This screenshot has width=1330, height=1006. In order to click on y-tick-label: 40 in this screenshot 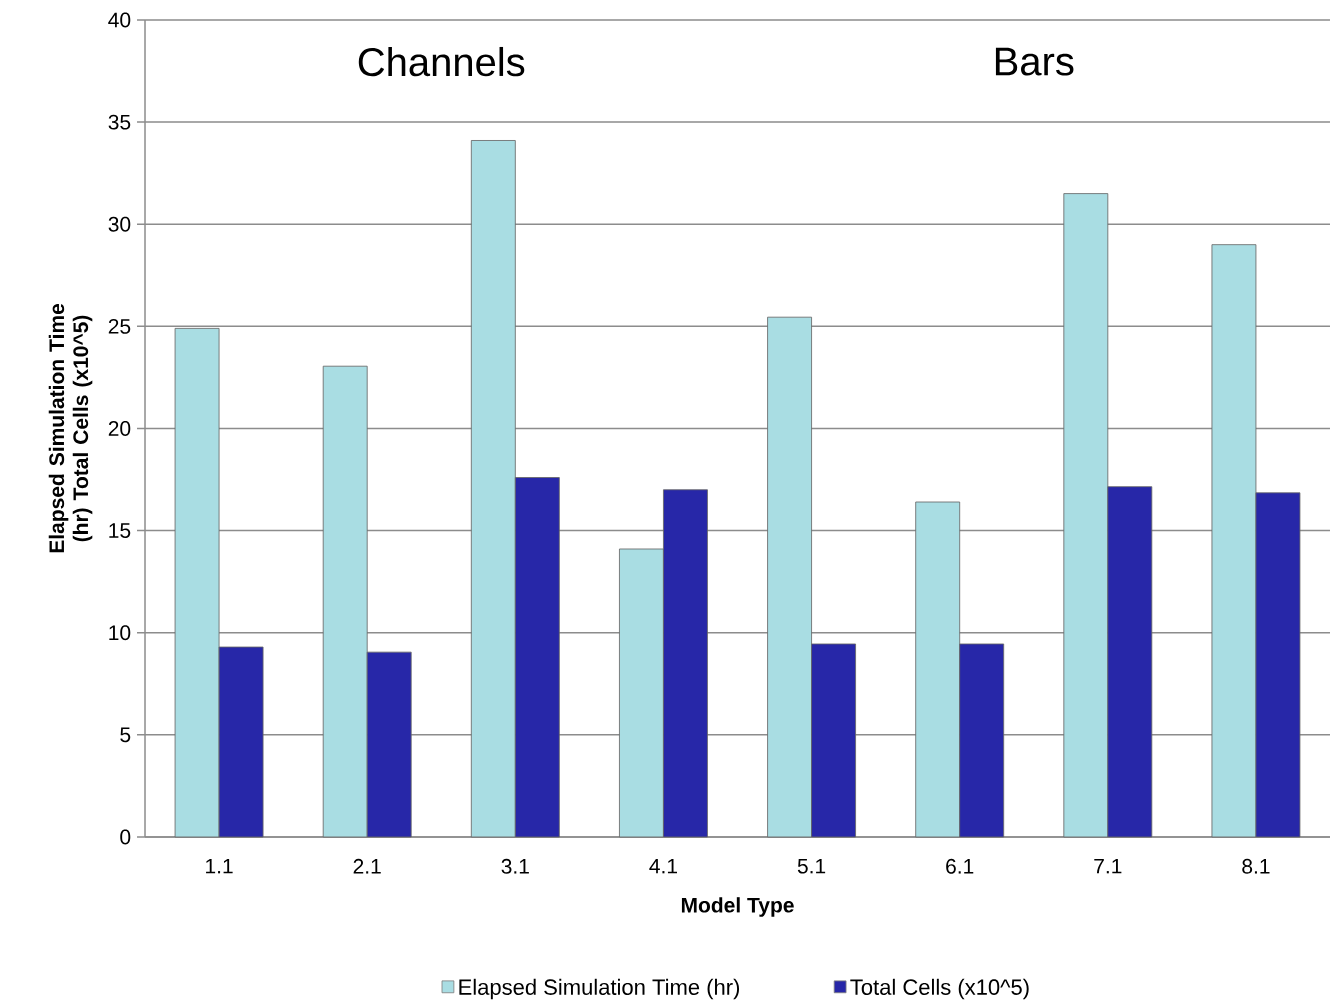, I will do `click(119, 20)`.